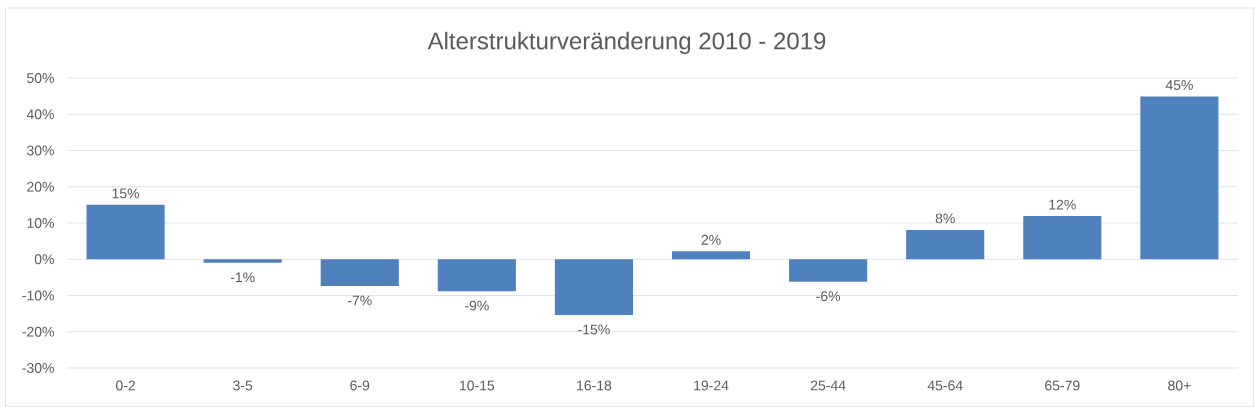  What do you see at coordinates (594, 329) in the screenshot?
I see `data-label: -15%` at bounding box center [594, 329].